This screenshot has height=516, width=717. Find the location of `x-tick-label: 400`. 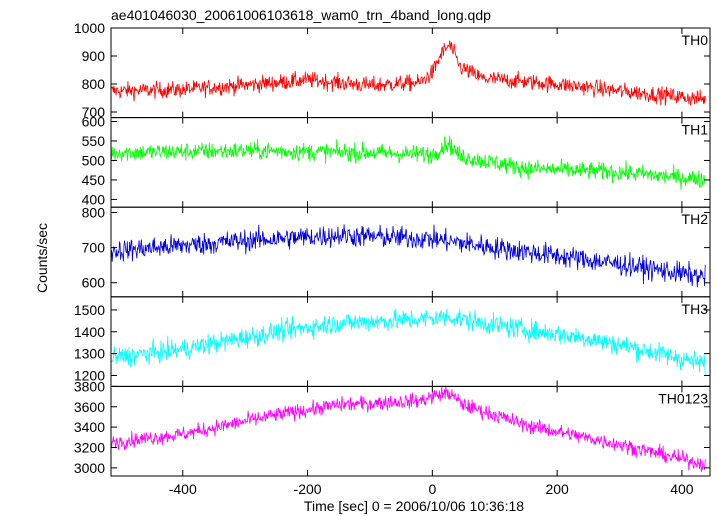

x-tick-label: 400 is located at coordinates (682, 489).